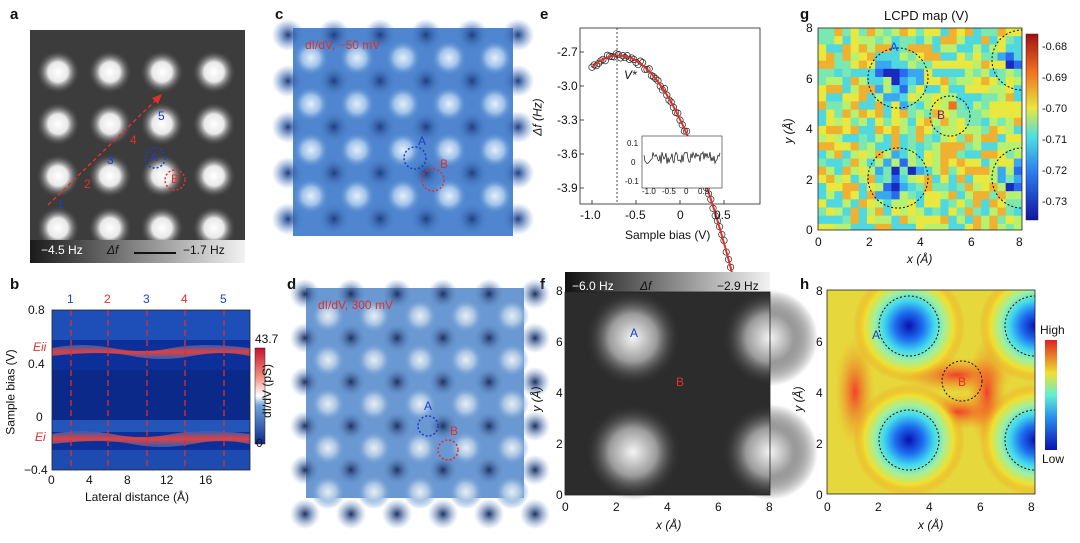 The height and width of the screenshot is (543, 1080). Describe the element at coordinates (878, 507) in the screenshot. I see `panel-h-xtick: 2` at that location.